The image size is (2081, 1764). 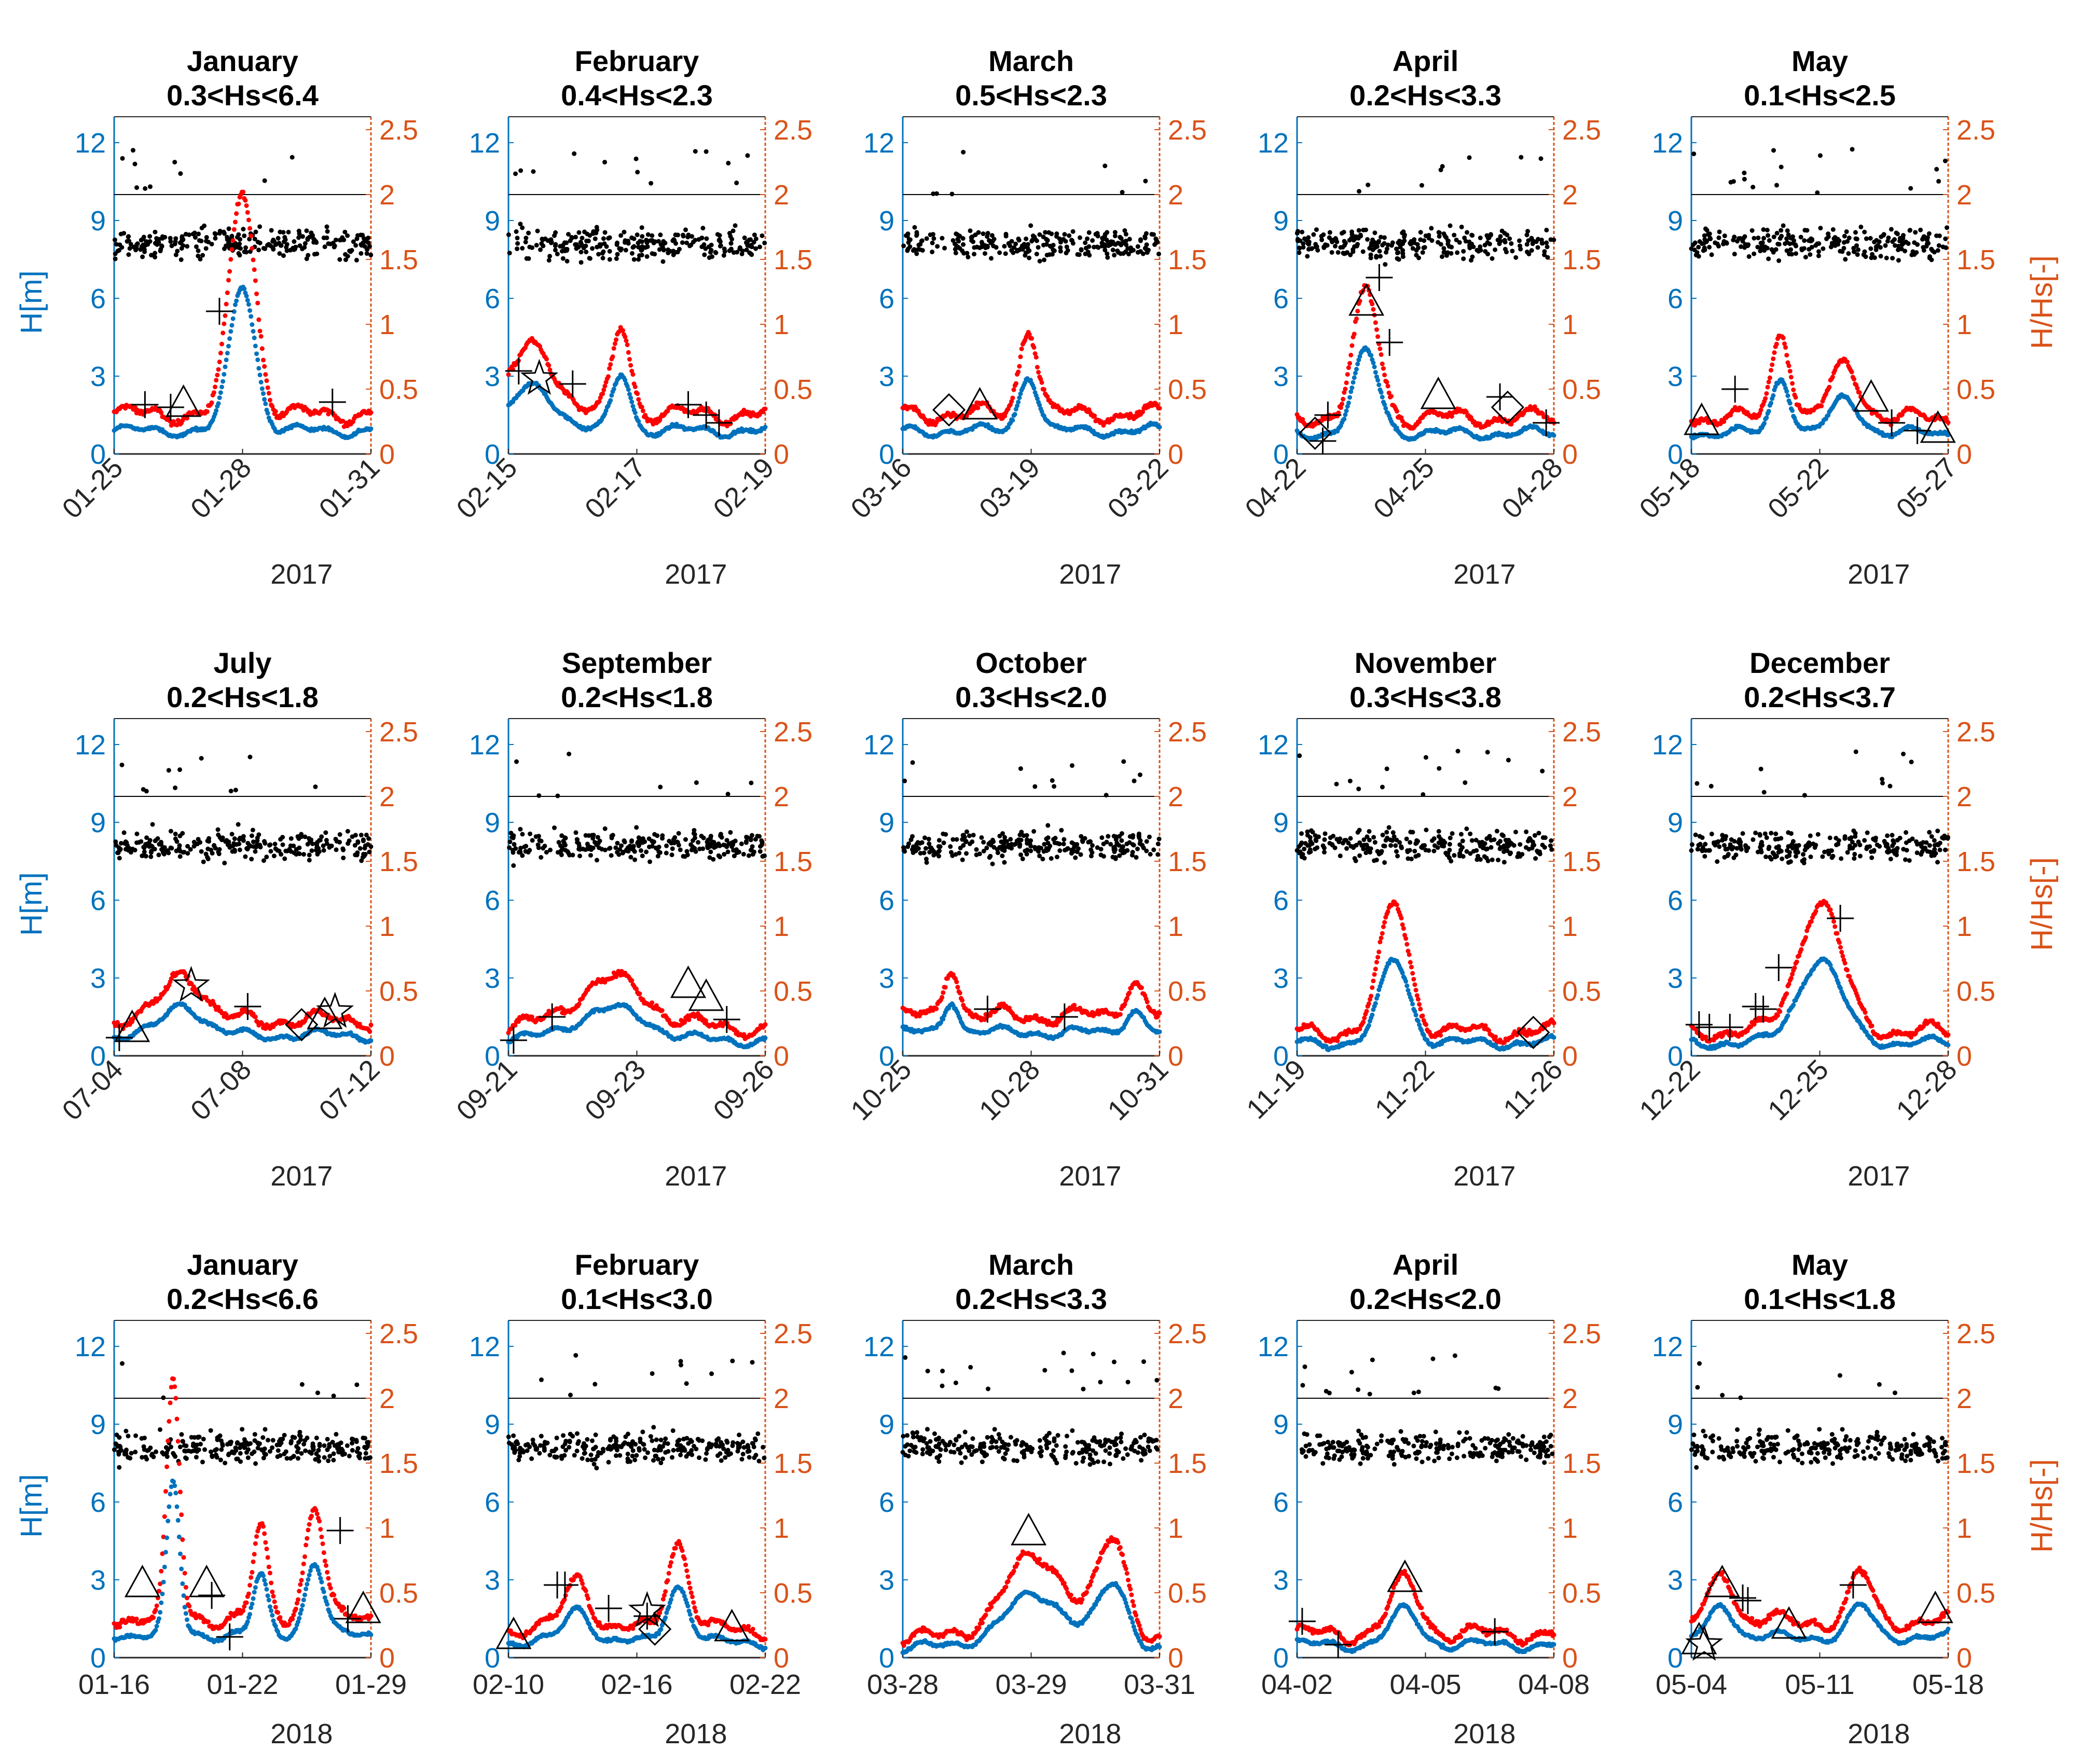 I want to click on right-tick-label: 1, so click(x=1175, y=324).